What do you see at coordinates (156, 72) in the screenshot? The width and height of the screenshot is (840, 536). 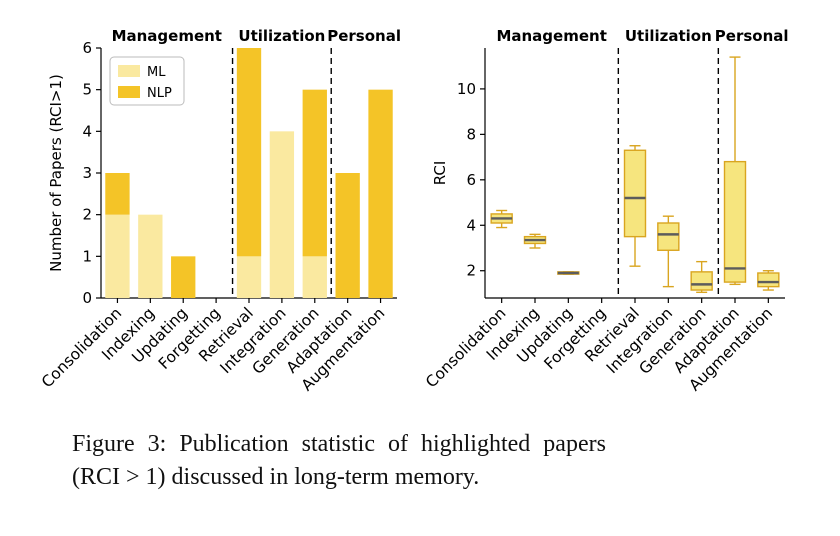 I see `legend-label-ml: ML` at bounding box center [156, 72].